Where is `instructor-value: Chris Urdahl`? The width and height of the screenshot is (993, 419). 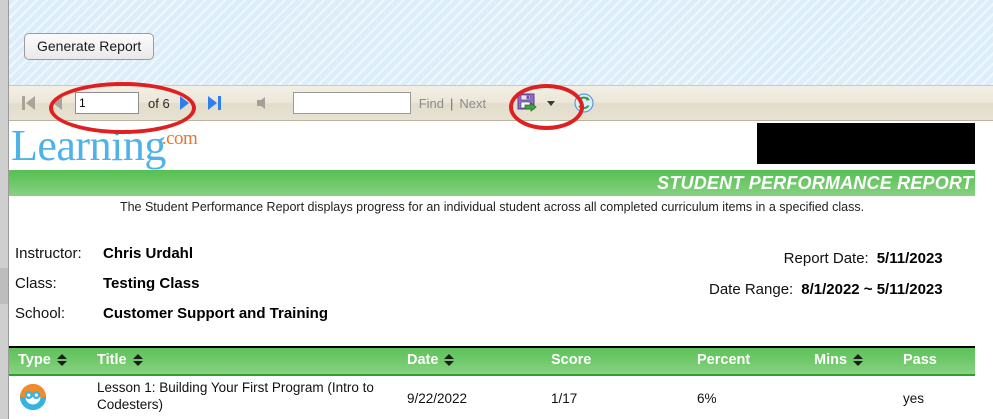 instructor-value: Chris Urdahl is located at coordinates (148, 253).